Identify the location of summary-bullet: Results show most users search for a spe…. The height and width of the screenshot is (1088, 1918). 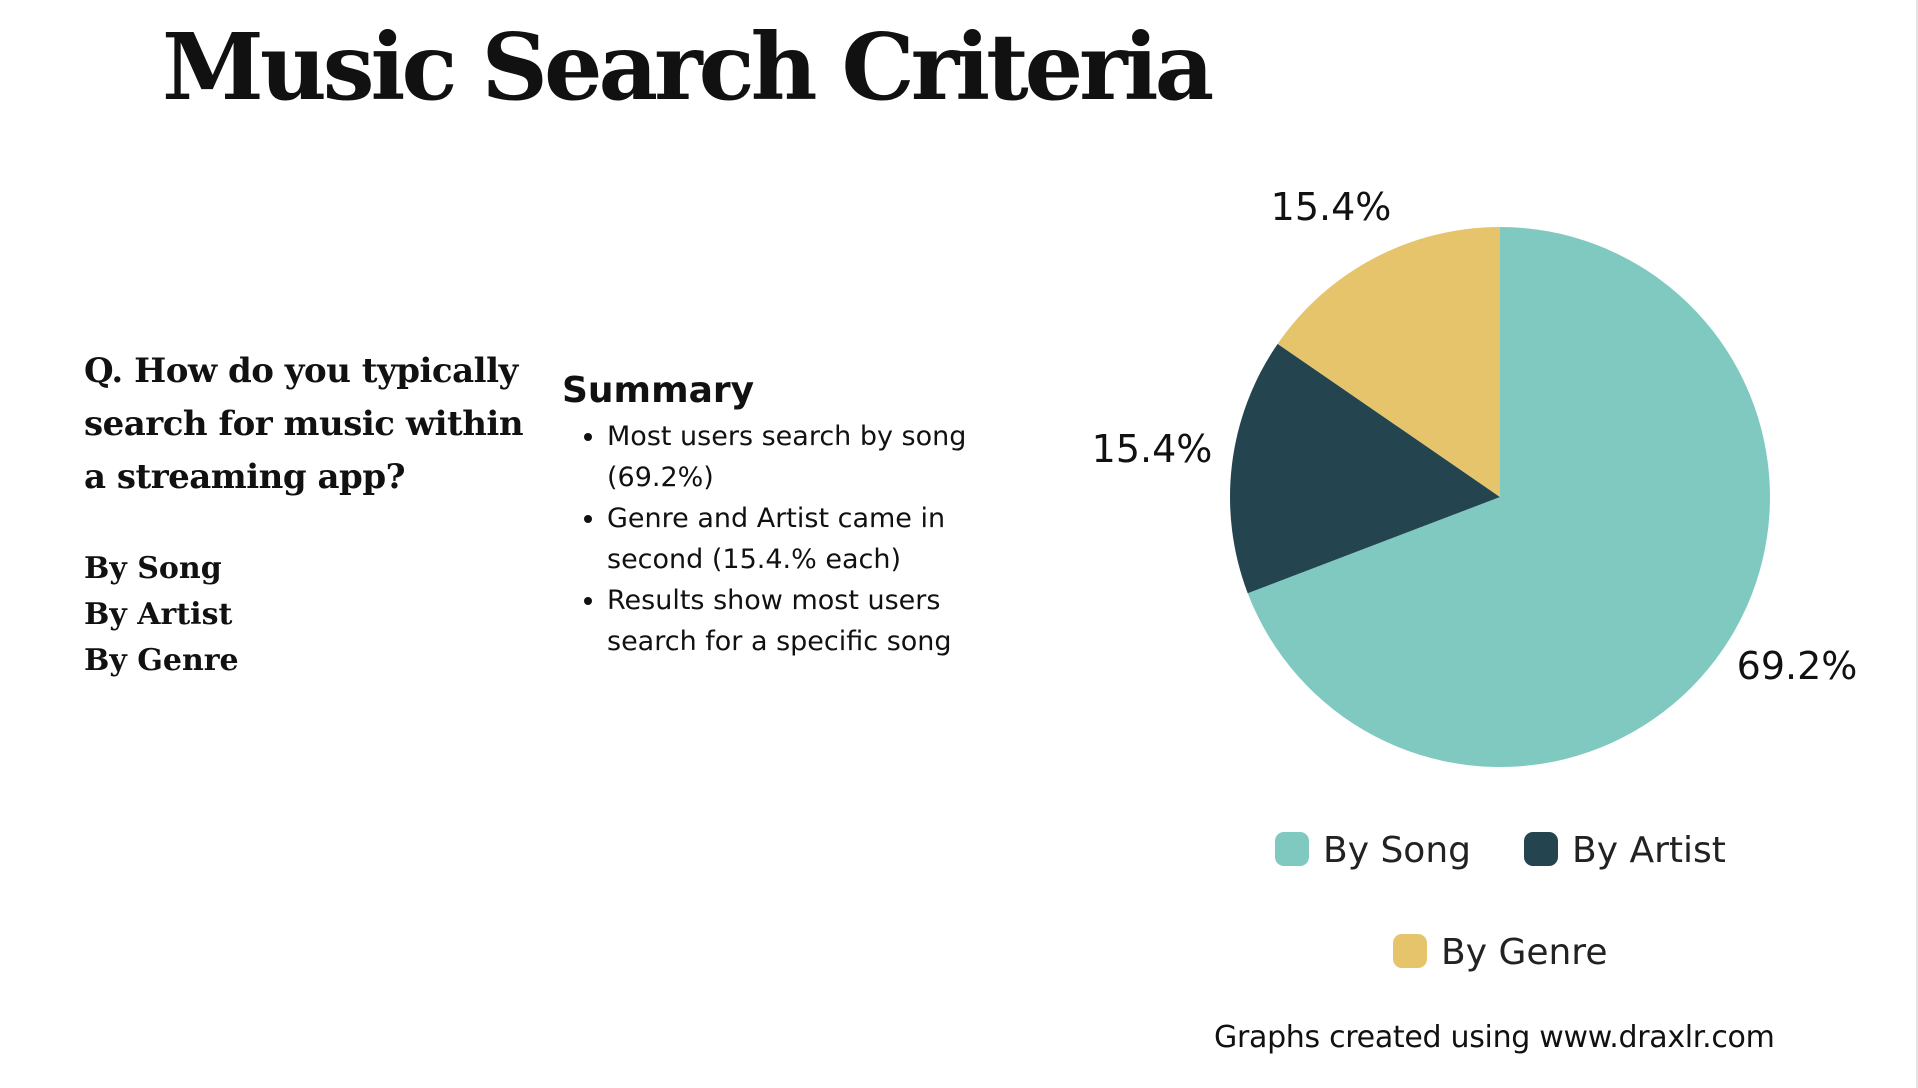
(804, 621).